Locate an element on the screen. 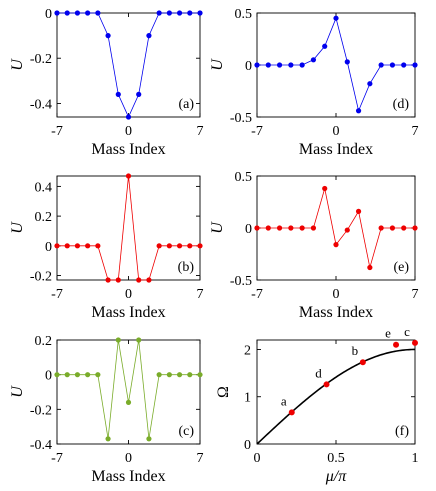 Image resolution: width=436 pixels, height=491 pixels. mode-point-e is located at coordinates (396, 344).